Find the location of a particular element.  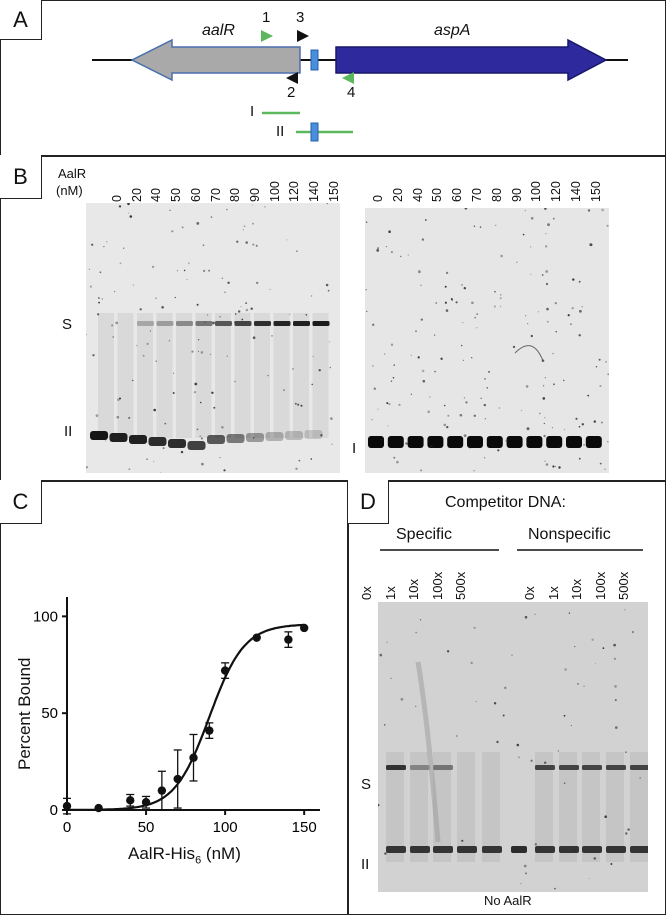

panel-b-letter: B is located at coordinates (21, 177).